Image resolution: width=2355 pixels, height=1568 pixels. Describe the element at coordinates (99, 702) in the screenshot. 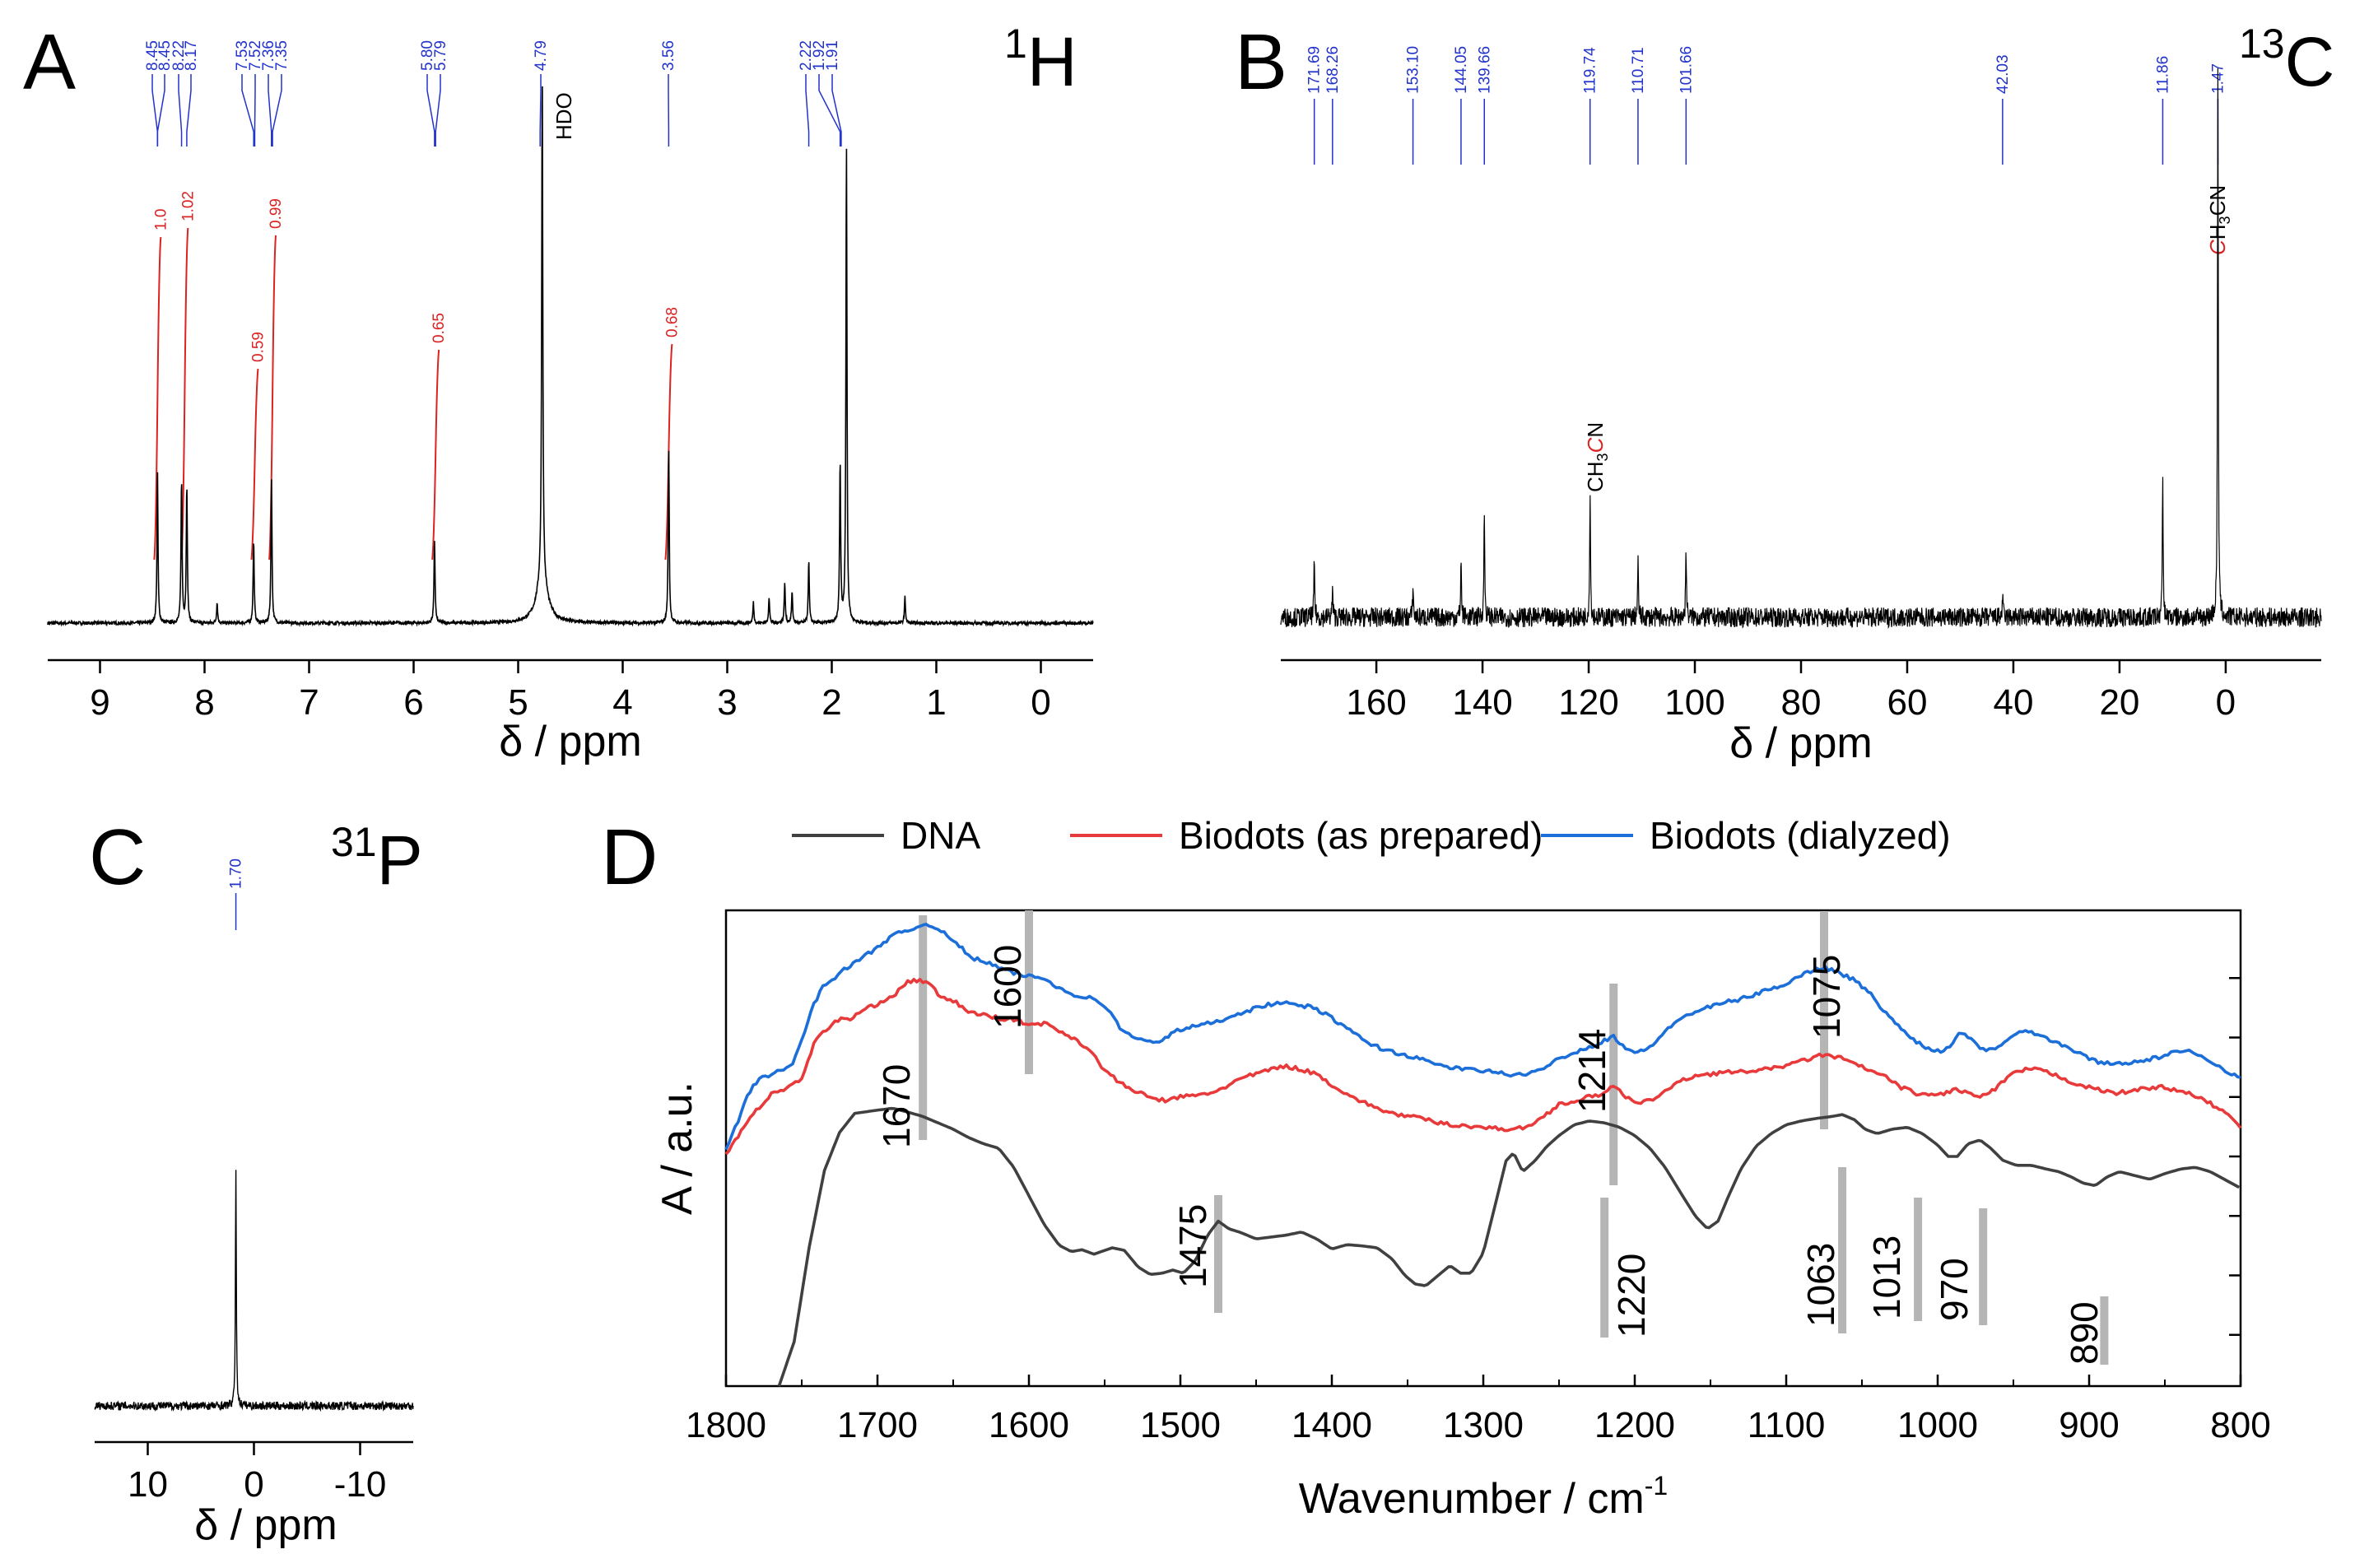

I see `x-tick-label: 9` at that location.